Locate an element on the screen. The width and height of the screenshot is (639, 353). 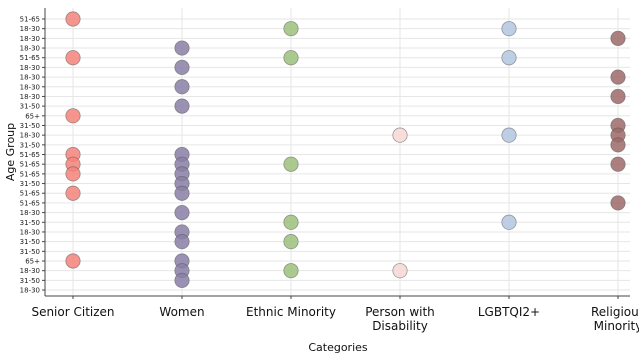
x-tick-label: Senior Citizen is located at coordinates (72, 312).